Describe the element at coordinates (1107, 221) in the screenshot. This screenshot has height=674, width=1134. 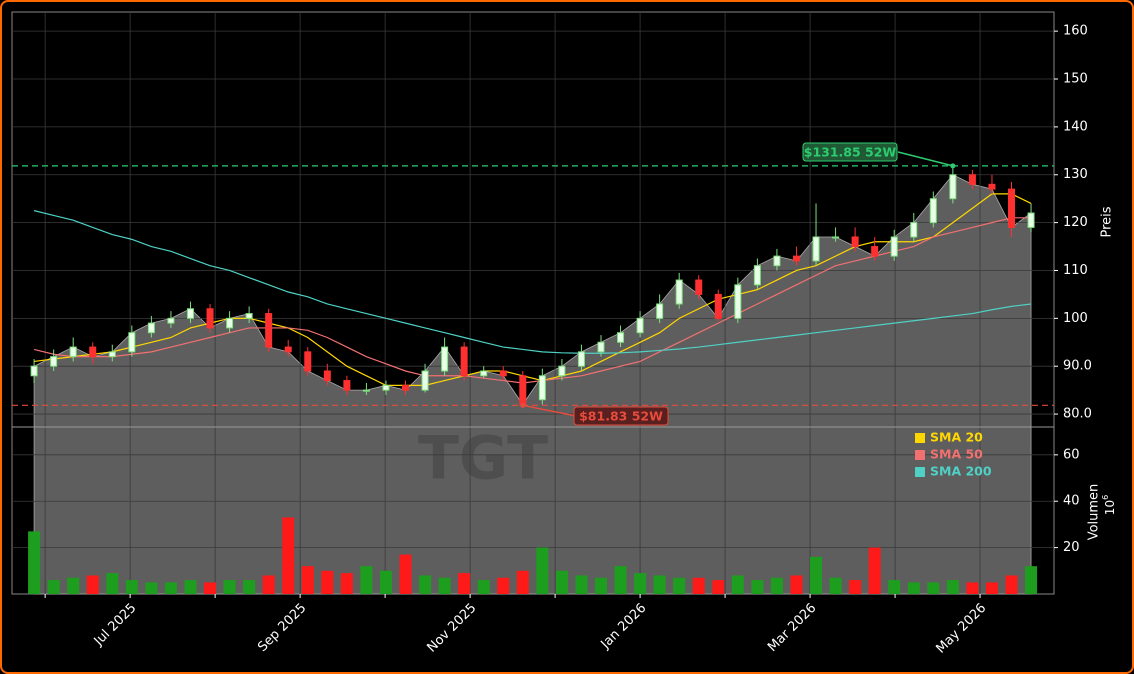
I see `y-axis-label: Preis` at that location.